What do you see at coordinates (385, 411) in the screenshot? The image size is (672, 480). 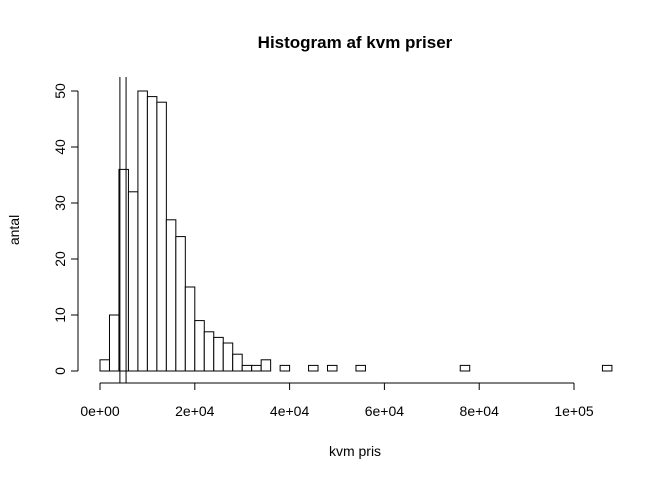 I see `x-tick-label: 6e+04` at bounding box center [385, 411].